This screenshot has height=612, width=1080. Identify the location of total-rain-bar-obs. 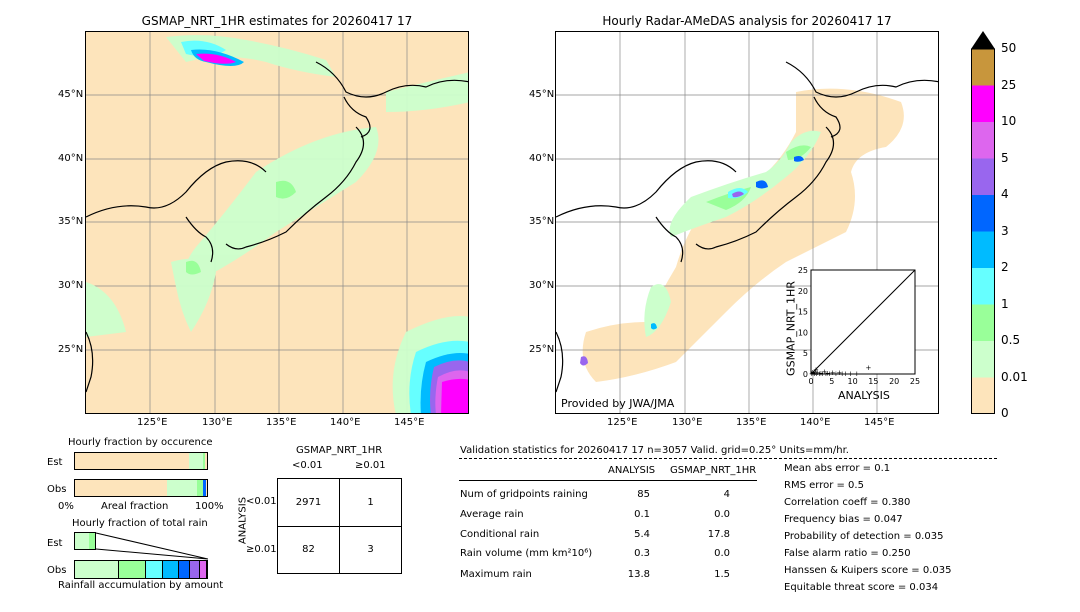
(141, 569).